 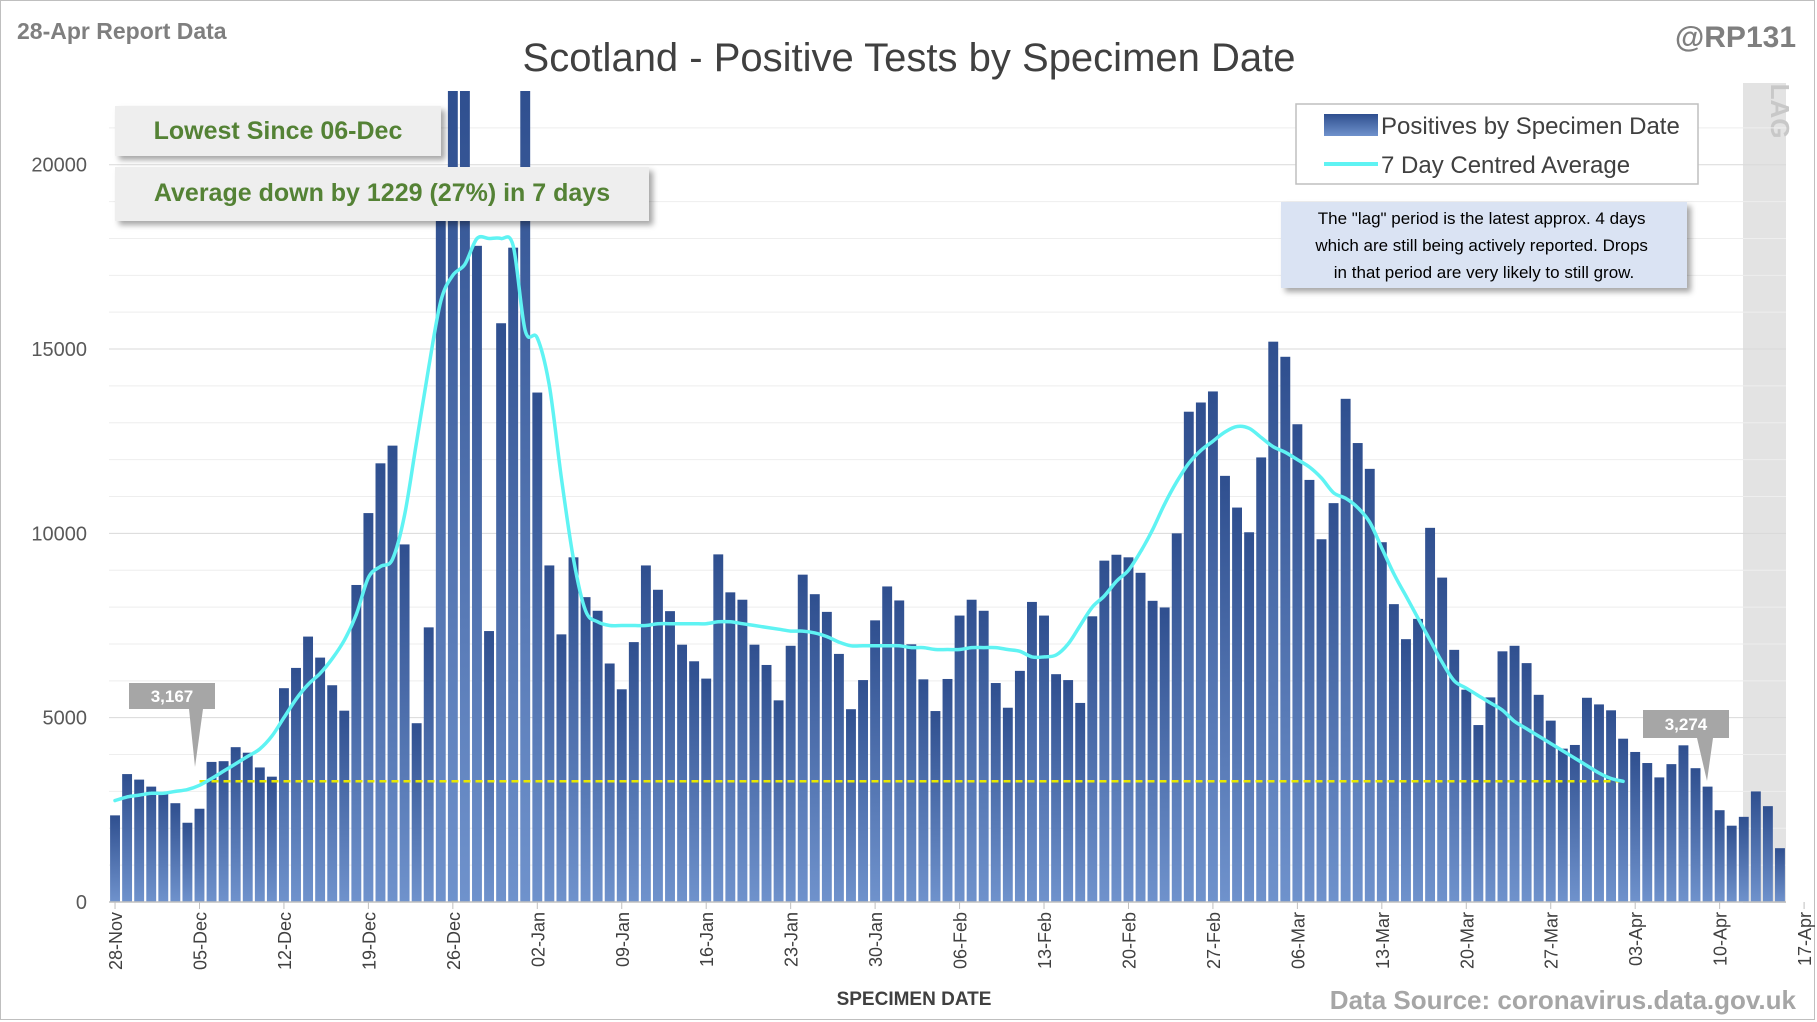 What do you see at coordinates (876, 939) in the screenshot?
I see `x-tick-label: 30-Jan` at bounding box center [876, 939].